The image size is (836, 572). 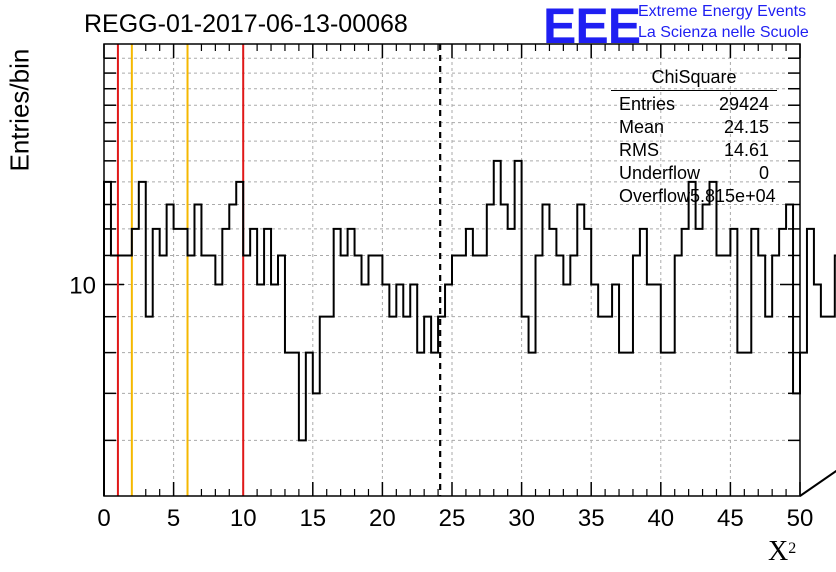 What do you see at coordinates (591, 518) in the screenshot?
I see `x-tick-label: 35` at bounding box center [591, 518].